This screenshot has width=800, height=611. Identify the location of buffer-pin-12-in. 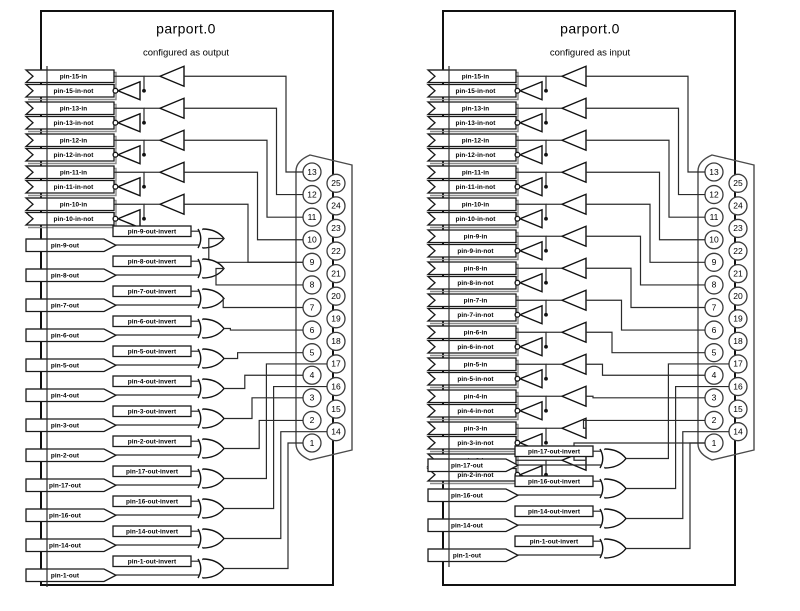
(171, 140).